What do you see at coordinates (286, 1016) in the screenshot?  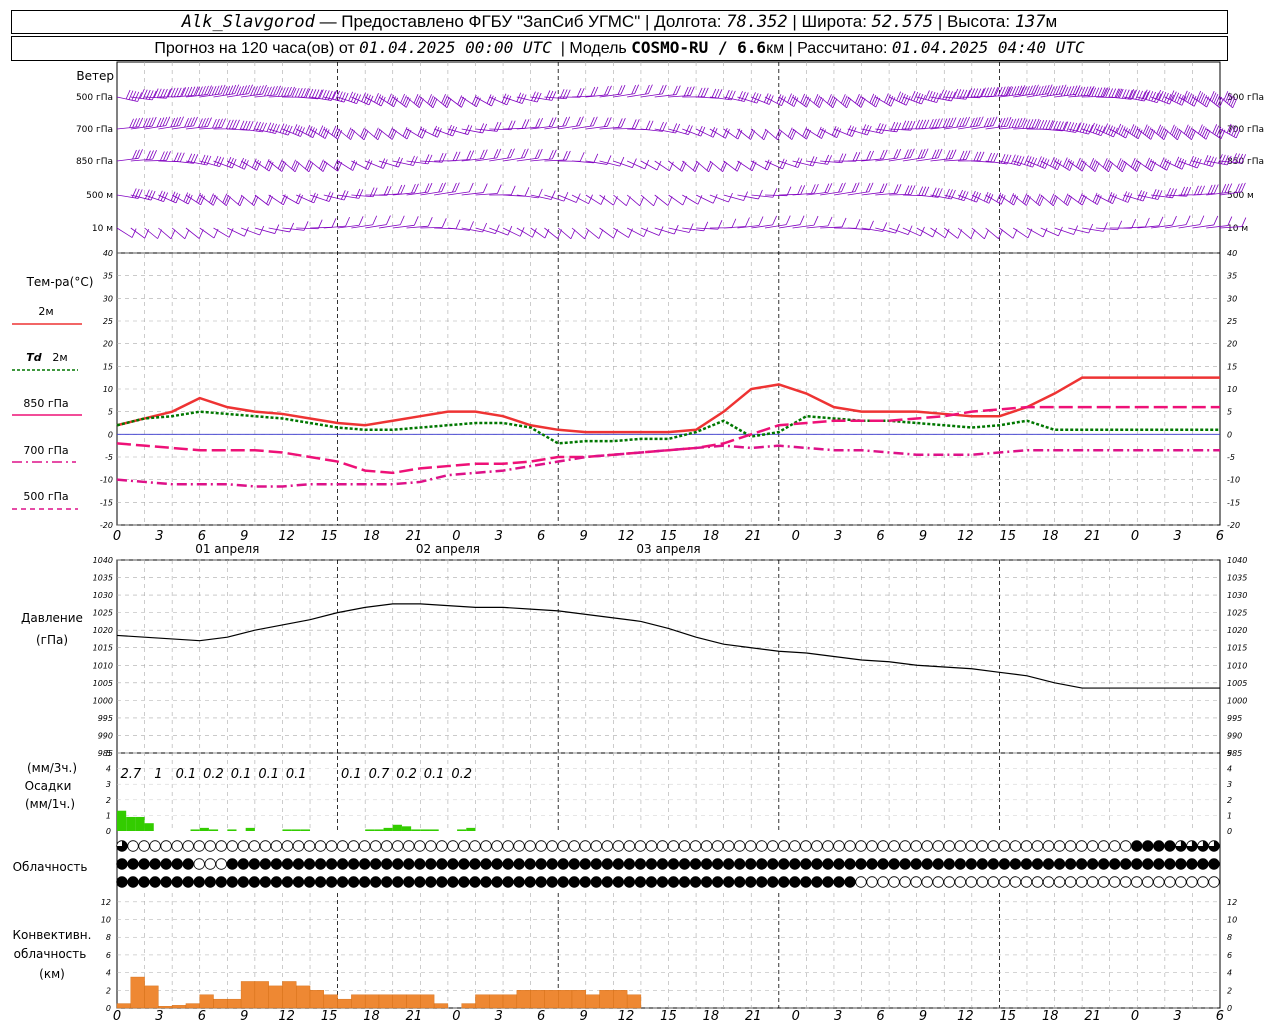 I see `convective-xtick: 12` at bounding box center [286, 1016].